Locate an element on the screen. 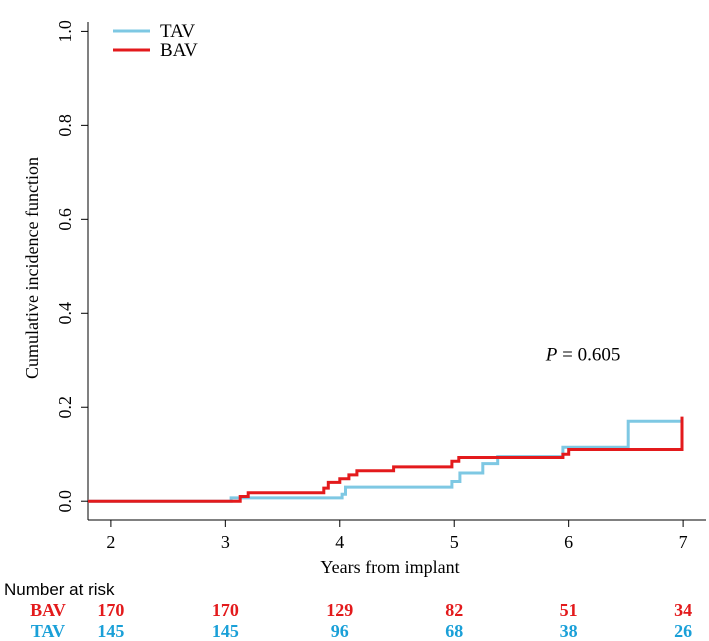 This screenshot has width=709, height=641. x-tick-label: 6 is located at coordinates (568, 542).